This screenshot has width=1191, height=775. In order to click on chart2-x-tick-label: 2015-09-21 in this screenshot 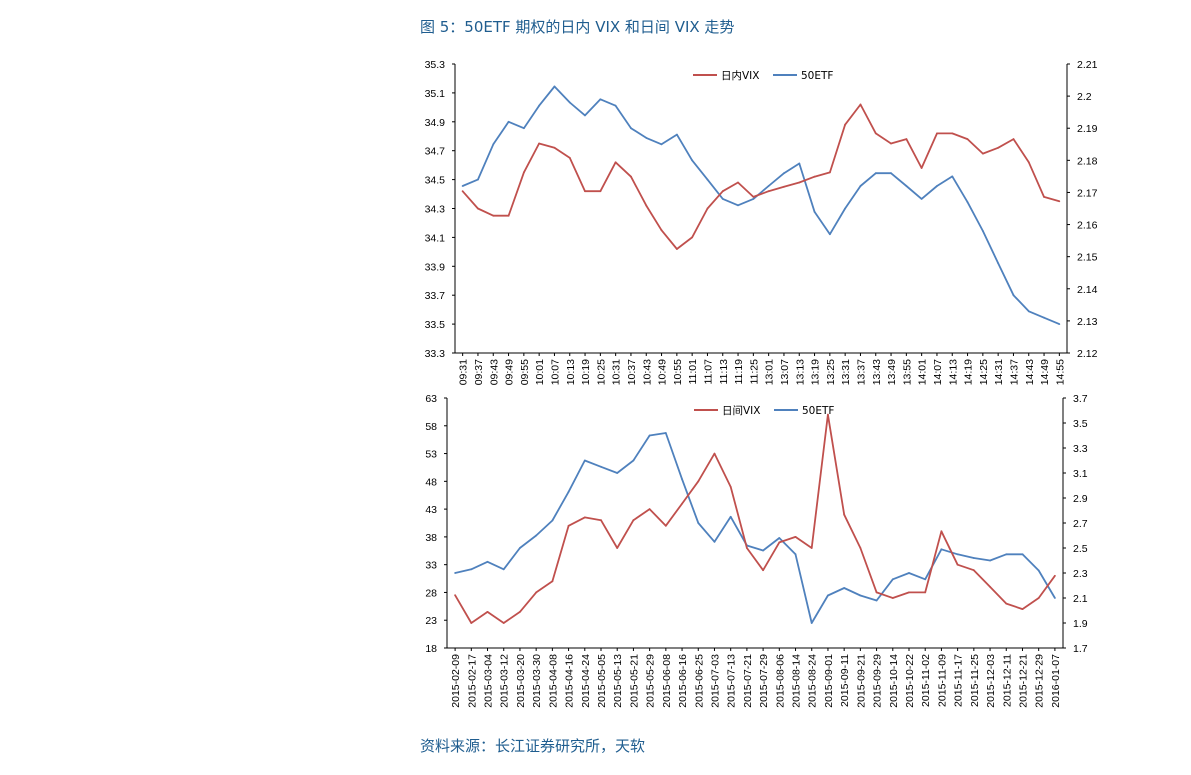, I will do `click(861, 681)`.